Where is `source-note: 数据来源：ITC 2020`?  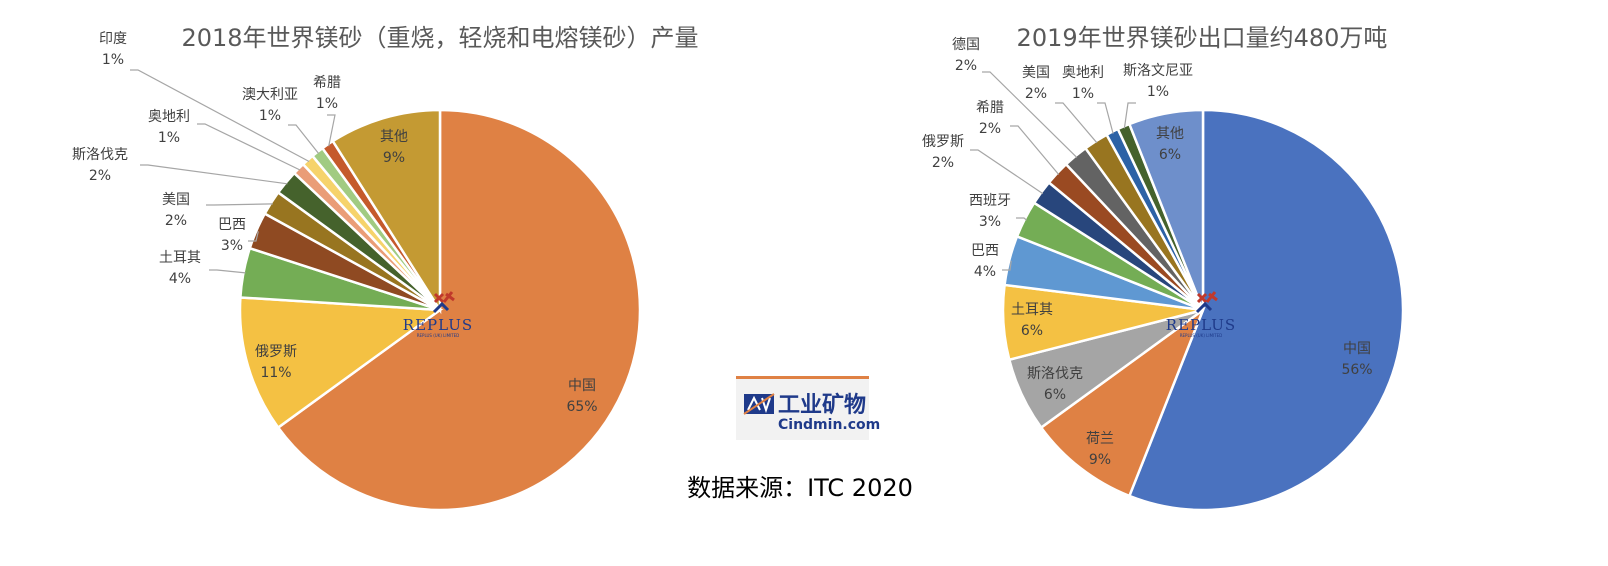
source-note: 数据来源：ITC 2020 is located at coordinates (800, 488).